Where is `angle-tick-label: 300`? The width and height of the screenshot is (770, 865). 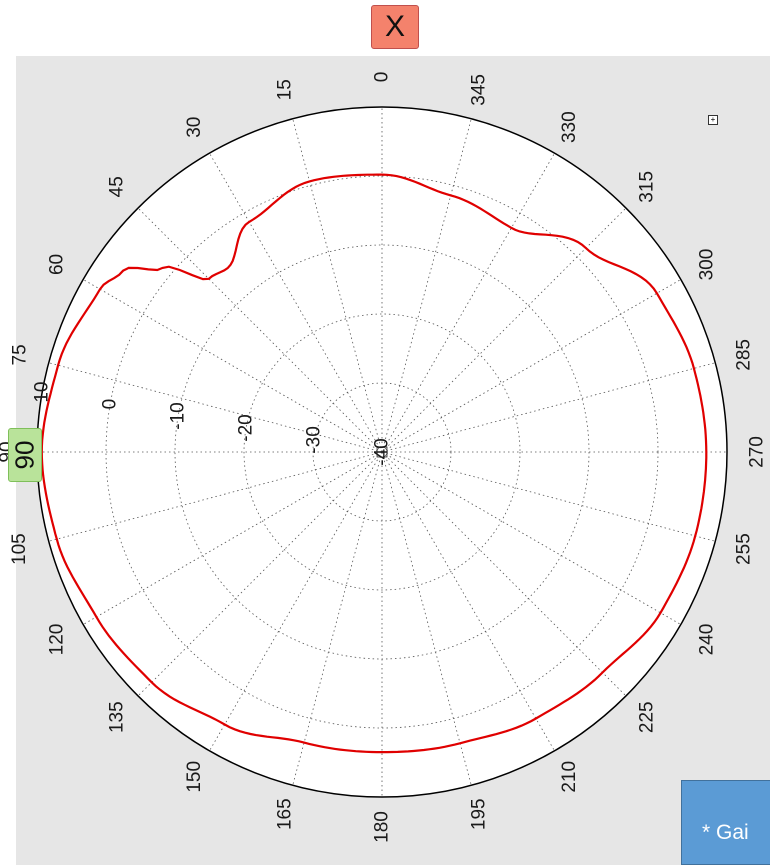
angle-tick-label: 300 is located at coordinates (706, 265).